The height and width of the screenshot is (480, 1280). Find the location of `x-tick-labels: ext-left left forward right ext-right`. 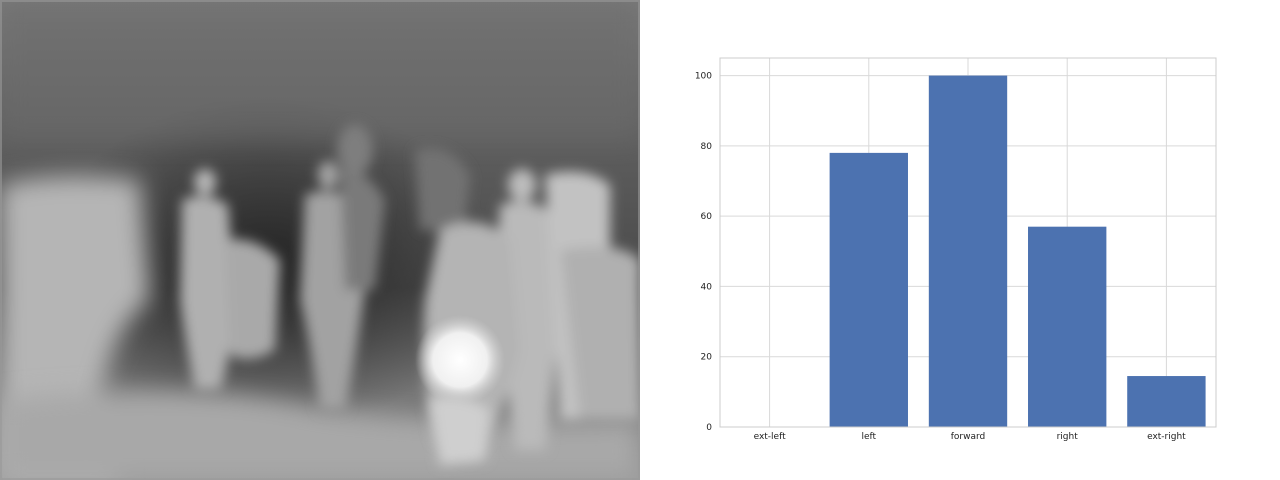

x-tick-labels: ext-left left forward right ext-right is located at coordinates (970, 437).